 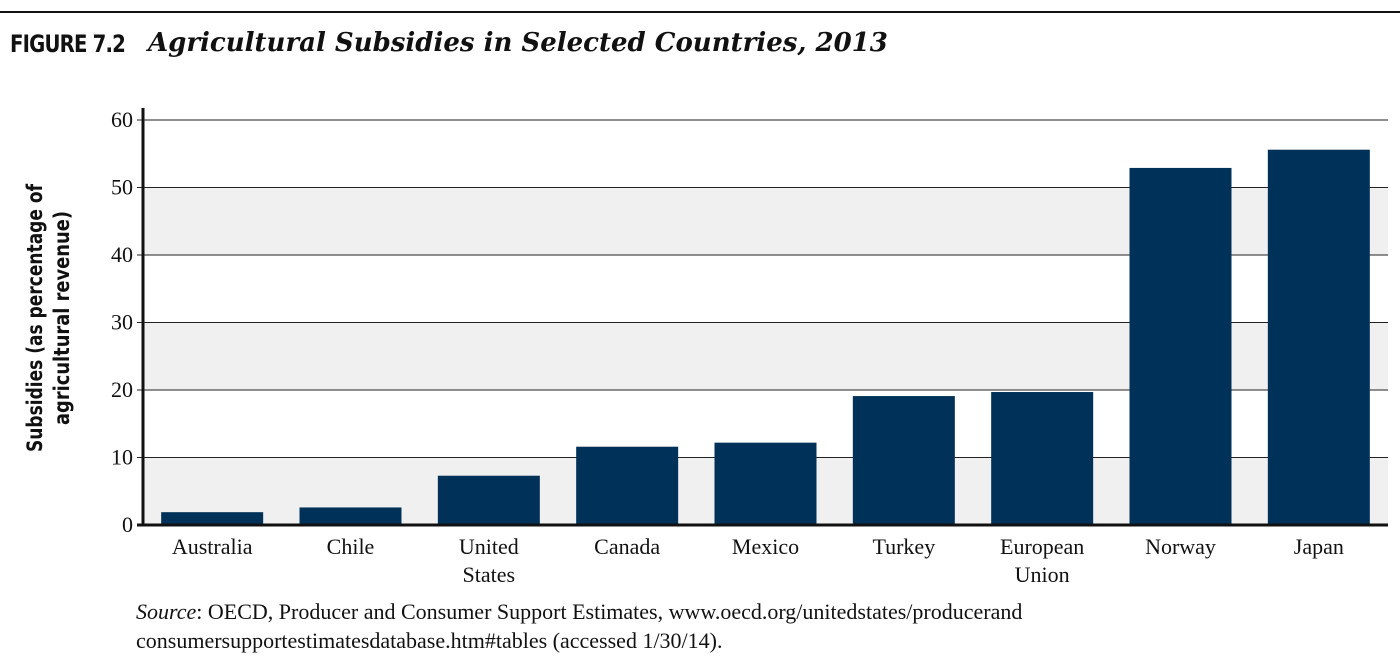 I want to click on top-rule, so click(x=700, y=12).